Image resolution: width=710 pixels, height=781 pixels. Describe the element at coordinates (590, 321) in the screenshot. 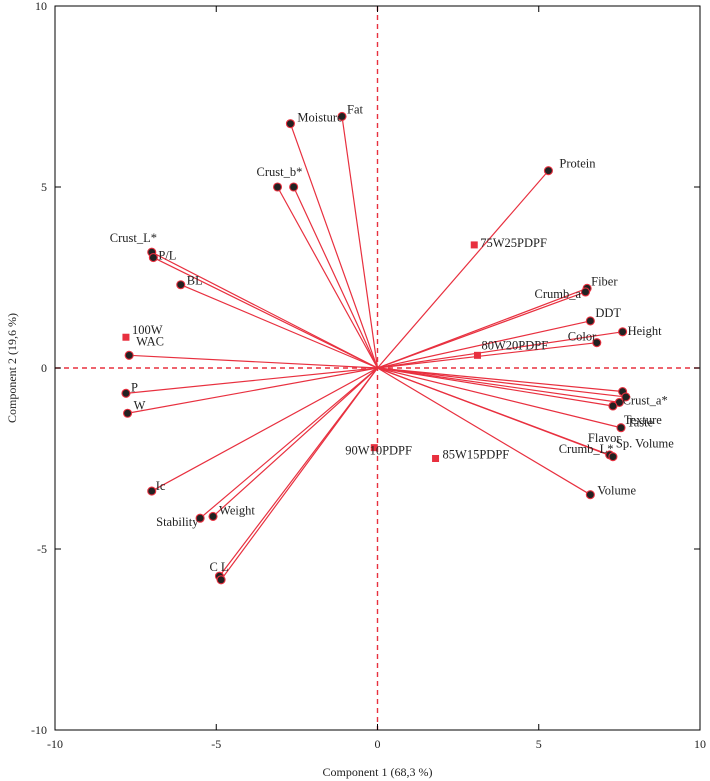

I see `variable-point-ddt` at that location.